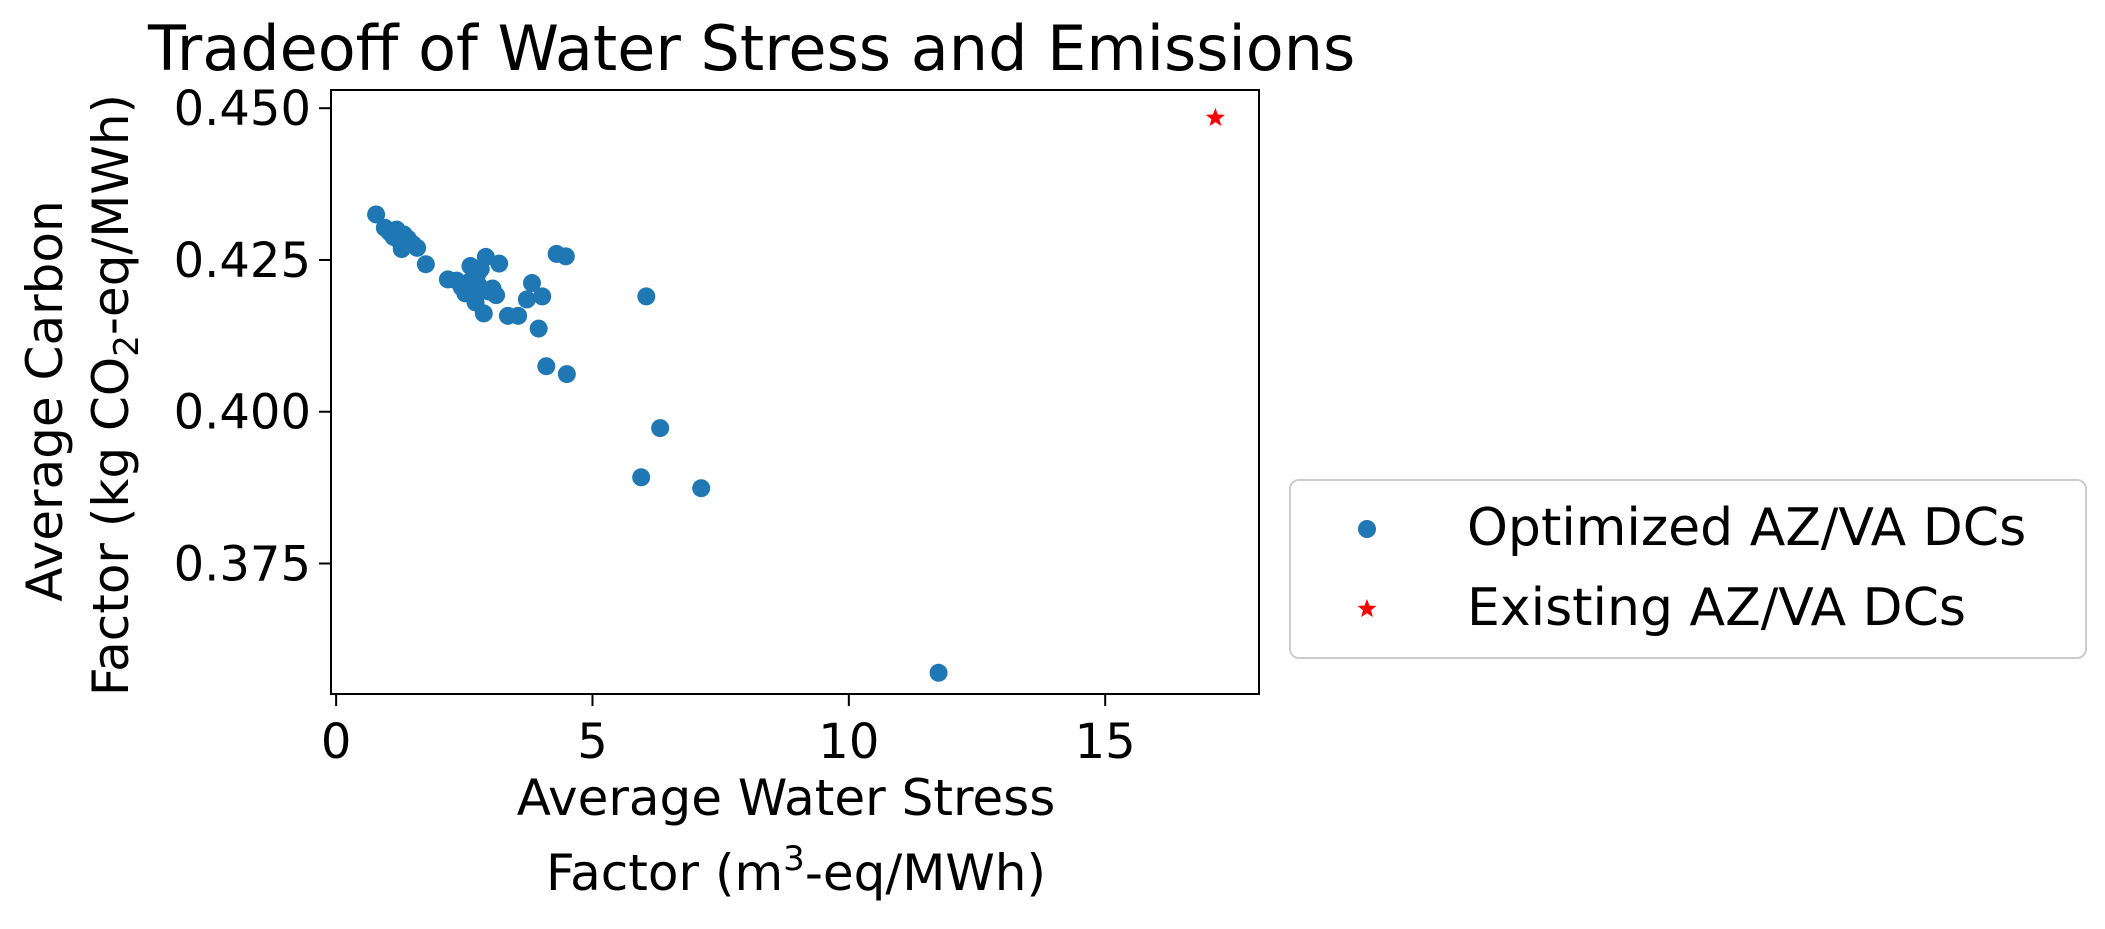  I want to click on y-axis-label-line2: Factor (kg CO2-eq/MWh), so click(114, 395).